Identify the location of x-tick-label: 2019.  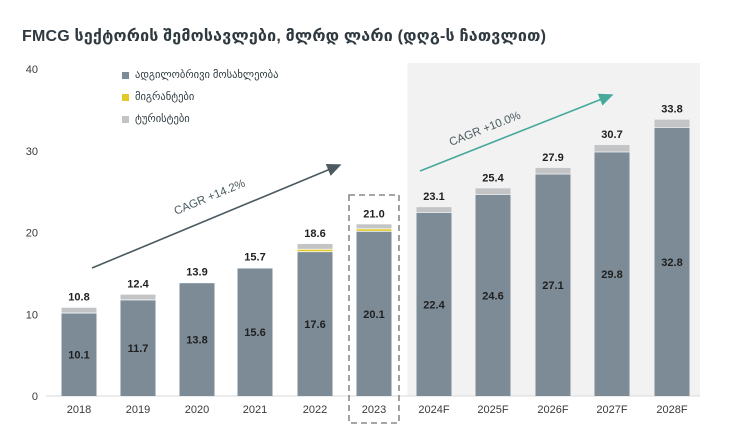
(138, 410).